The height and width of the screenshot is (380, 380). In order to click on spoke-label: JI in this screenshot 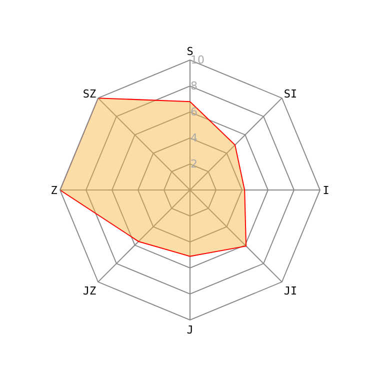, I will do `click(291, 291)`.